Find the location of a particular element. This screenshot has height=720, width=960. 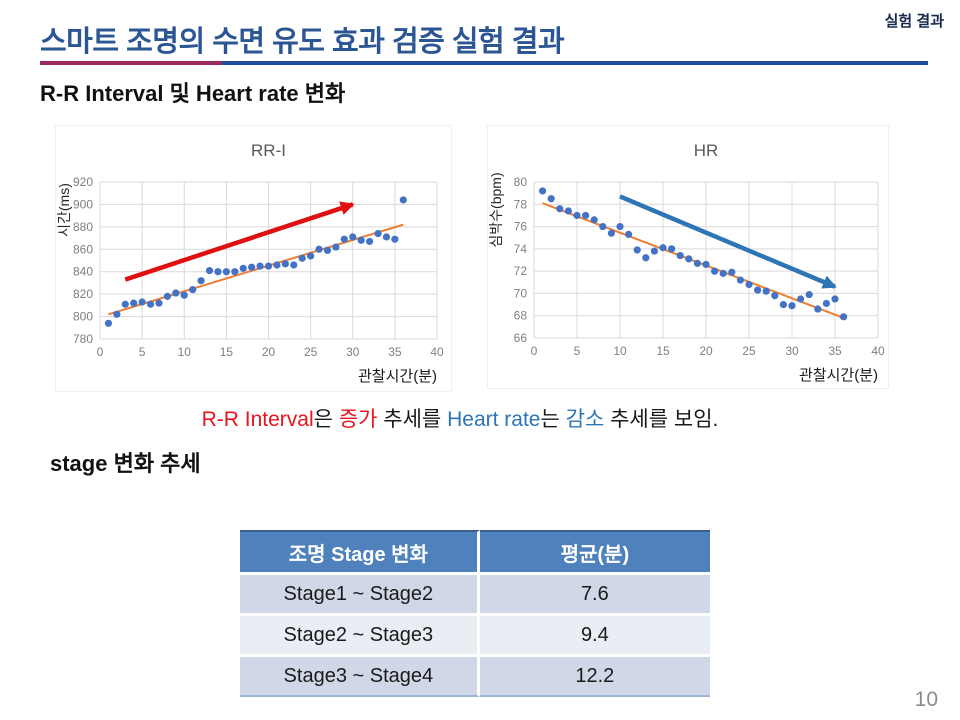

svg-text: 920 is located at coordinates (83, 182).